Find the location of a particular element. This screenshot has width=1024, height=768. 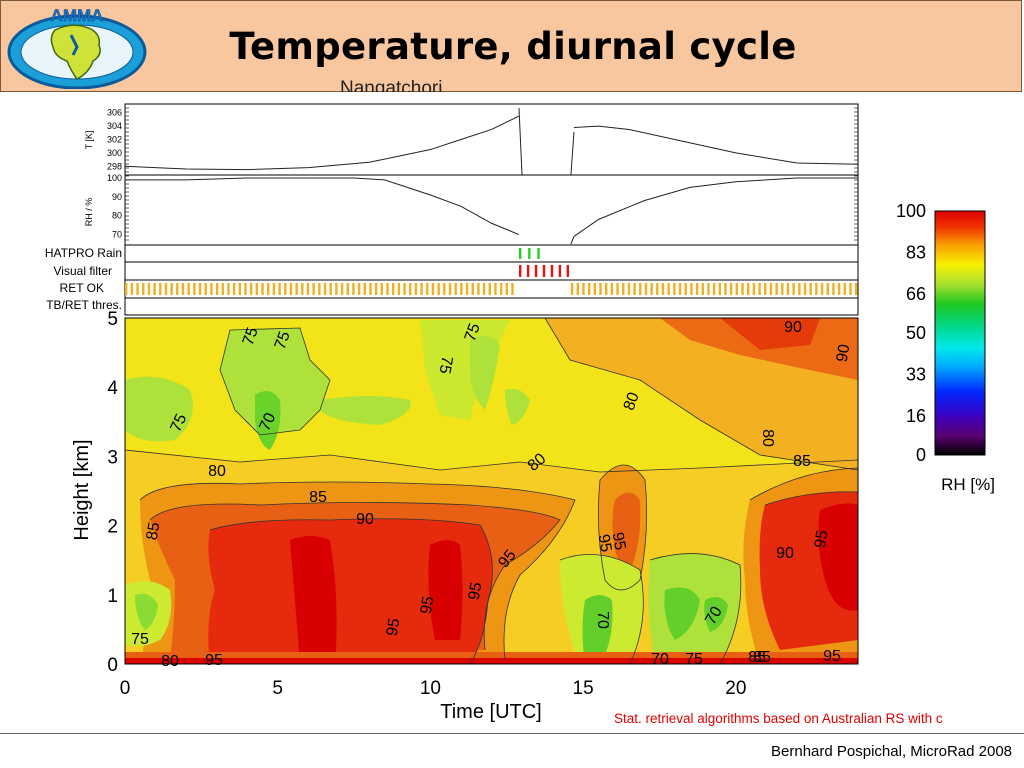

colorbar-tick-label: 100 is located at coordinates (911, 211).